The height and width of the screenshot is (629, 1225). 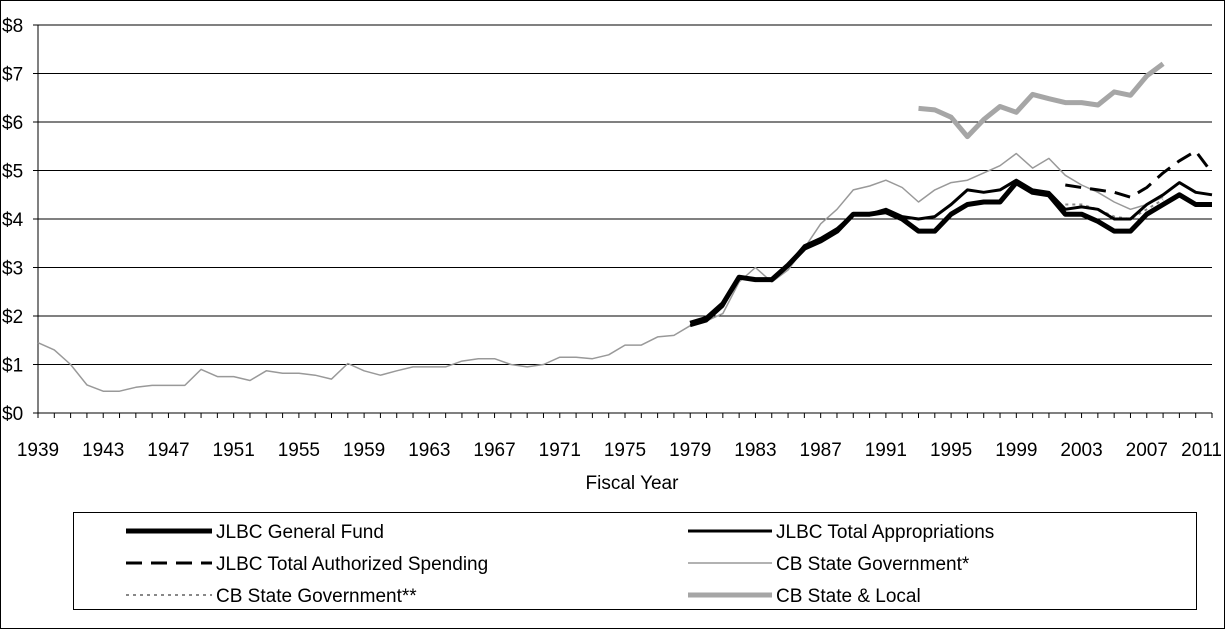 What do you see at coordinates (950, 253) in the screenshot?
I see `series-line-jlbc-general-fund` at bounding box center [950, 253].